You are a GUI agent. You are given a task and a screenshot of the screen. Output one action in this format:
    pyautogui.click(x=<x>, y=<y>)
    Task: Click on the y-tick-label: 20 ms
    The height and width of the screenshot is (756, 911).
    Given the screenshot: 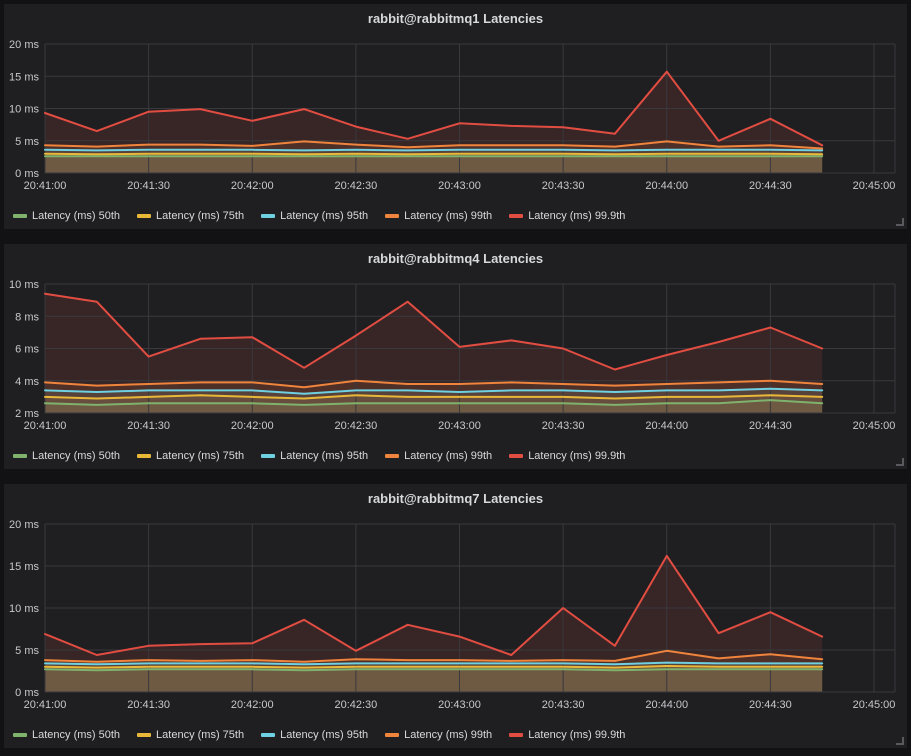 What is the action you would take?
    pyautogui.click(x=24, y=45)
    